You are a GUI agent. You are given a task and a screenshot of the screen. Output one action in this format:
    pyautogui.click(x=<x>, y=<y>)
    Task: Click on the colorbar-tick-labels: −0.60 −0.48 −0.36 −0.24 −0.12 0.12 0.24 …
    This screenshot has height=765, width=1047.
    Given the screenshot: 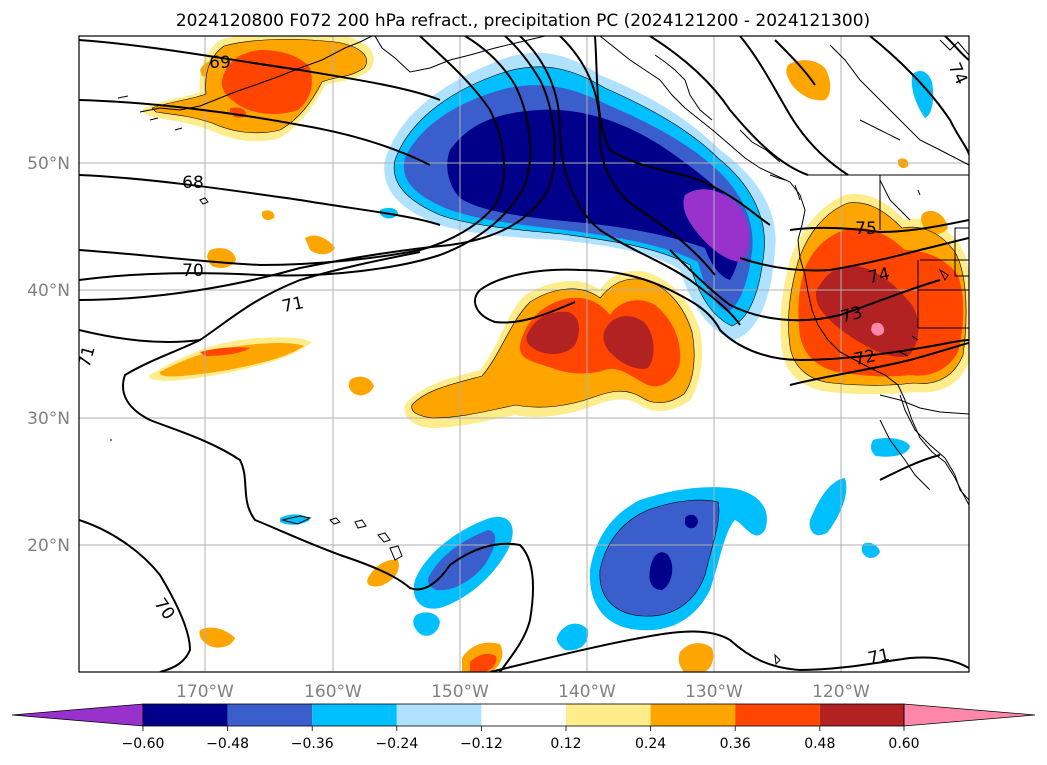 What is the action you would take?
    pyautogui.click(x=521, y=744)
    